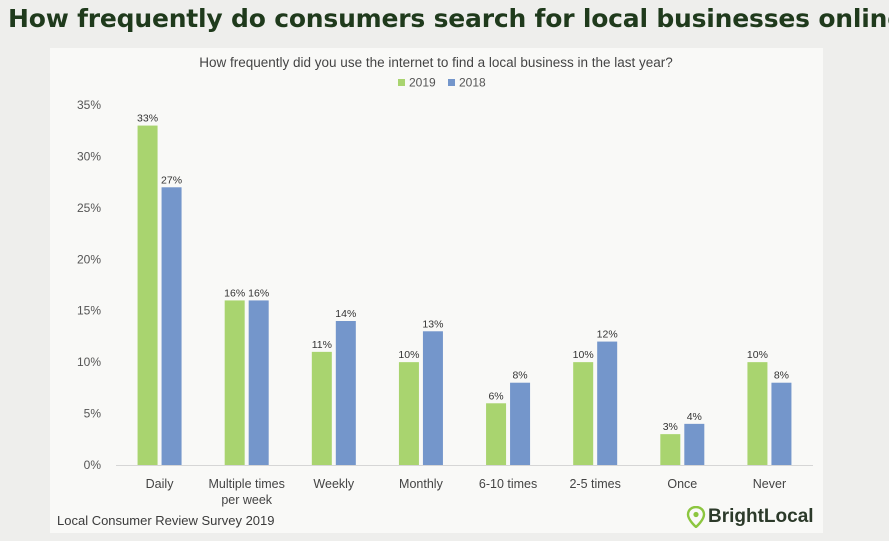  I want to click on legend-label-2018: 2018, so click(472, 83).